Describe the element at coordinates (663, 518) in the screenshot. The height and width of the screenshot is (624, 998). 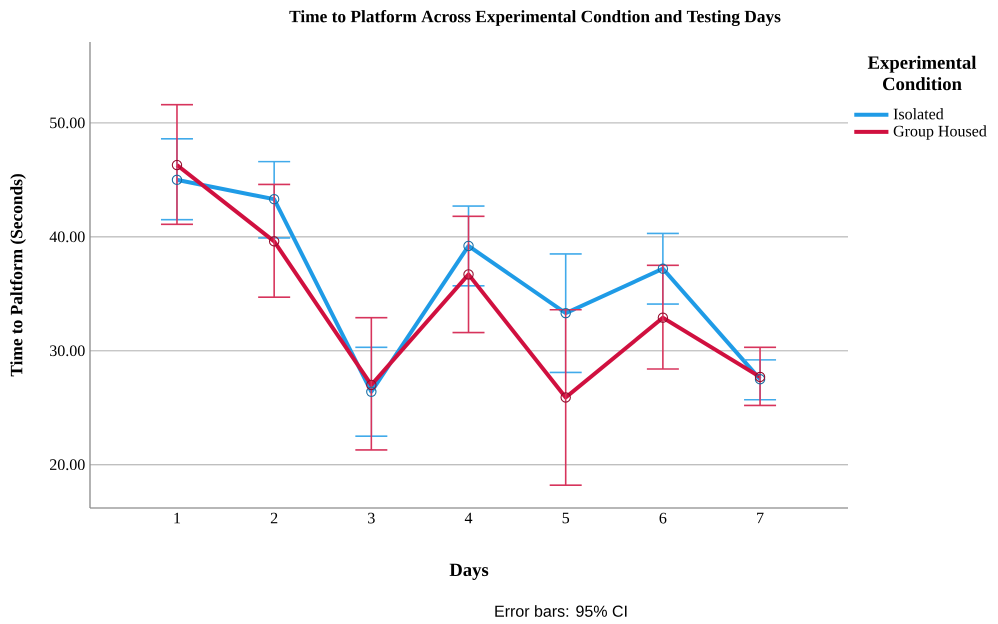
I see `x-tick-label: 6` at that location.